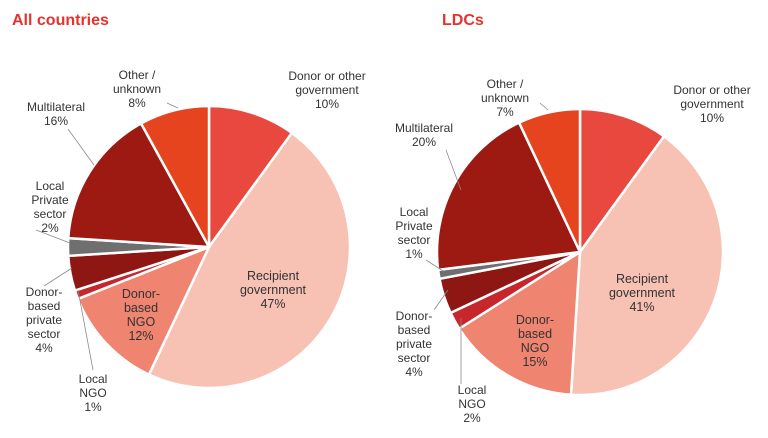 The image size is (768, 438). I want to click on ldc-label-line: Recipient, so click(642, 279).